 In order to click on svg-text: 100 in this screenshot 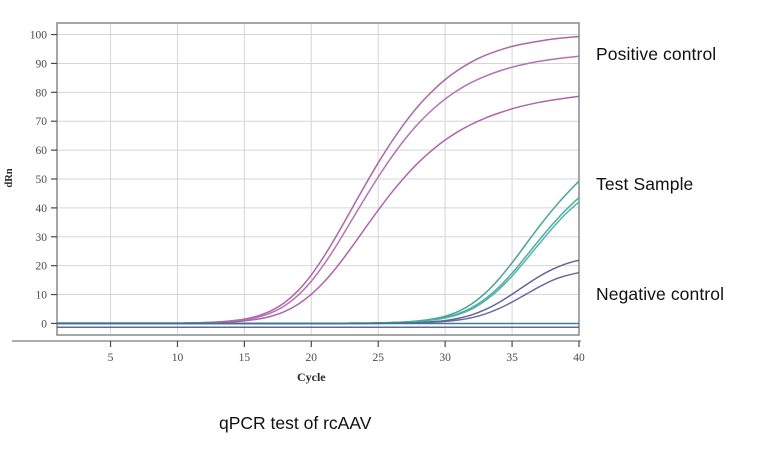, I will do `click(39, 36)`.